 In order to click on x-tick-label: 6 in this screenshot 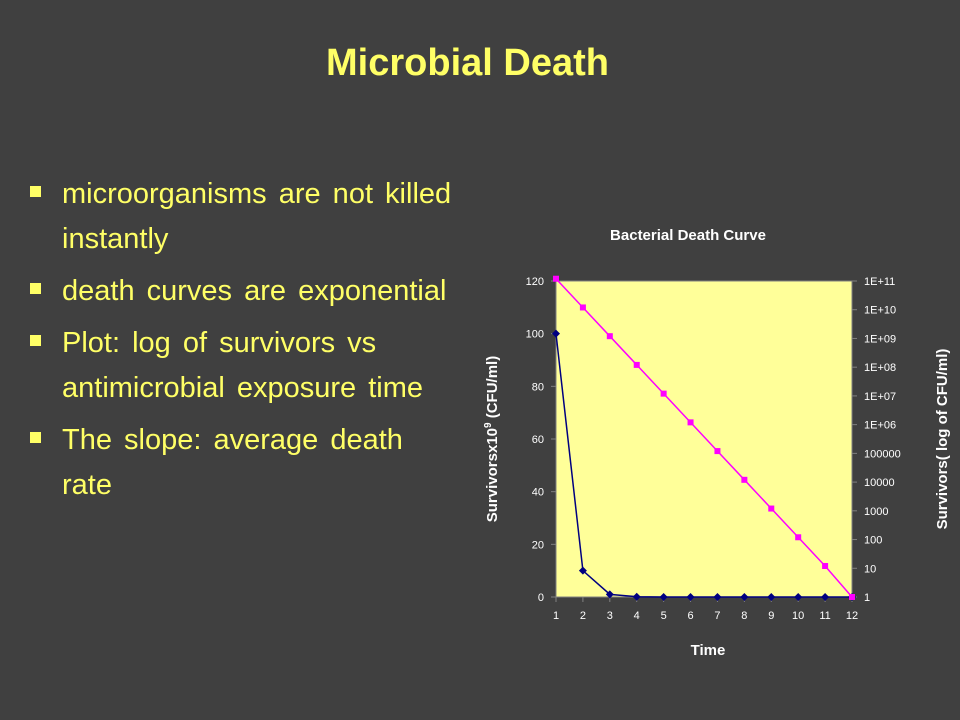, I will do `click(690, 616)`.